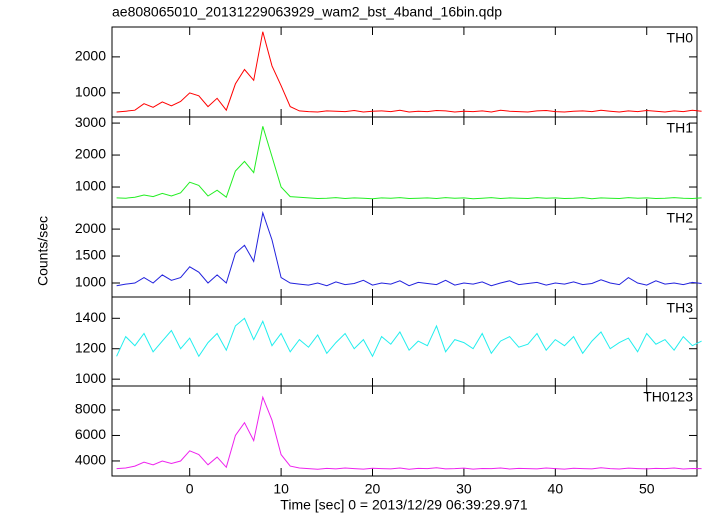 The height and width of the screenshot is (516, 717). I want to click on y-tick-label: 4000, so click(90, 460).